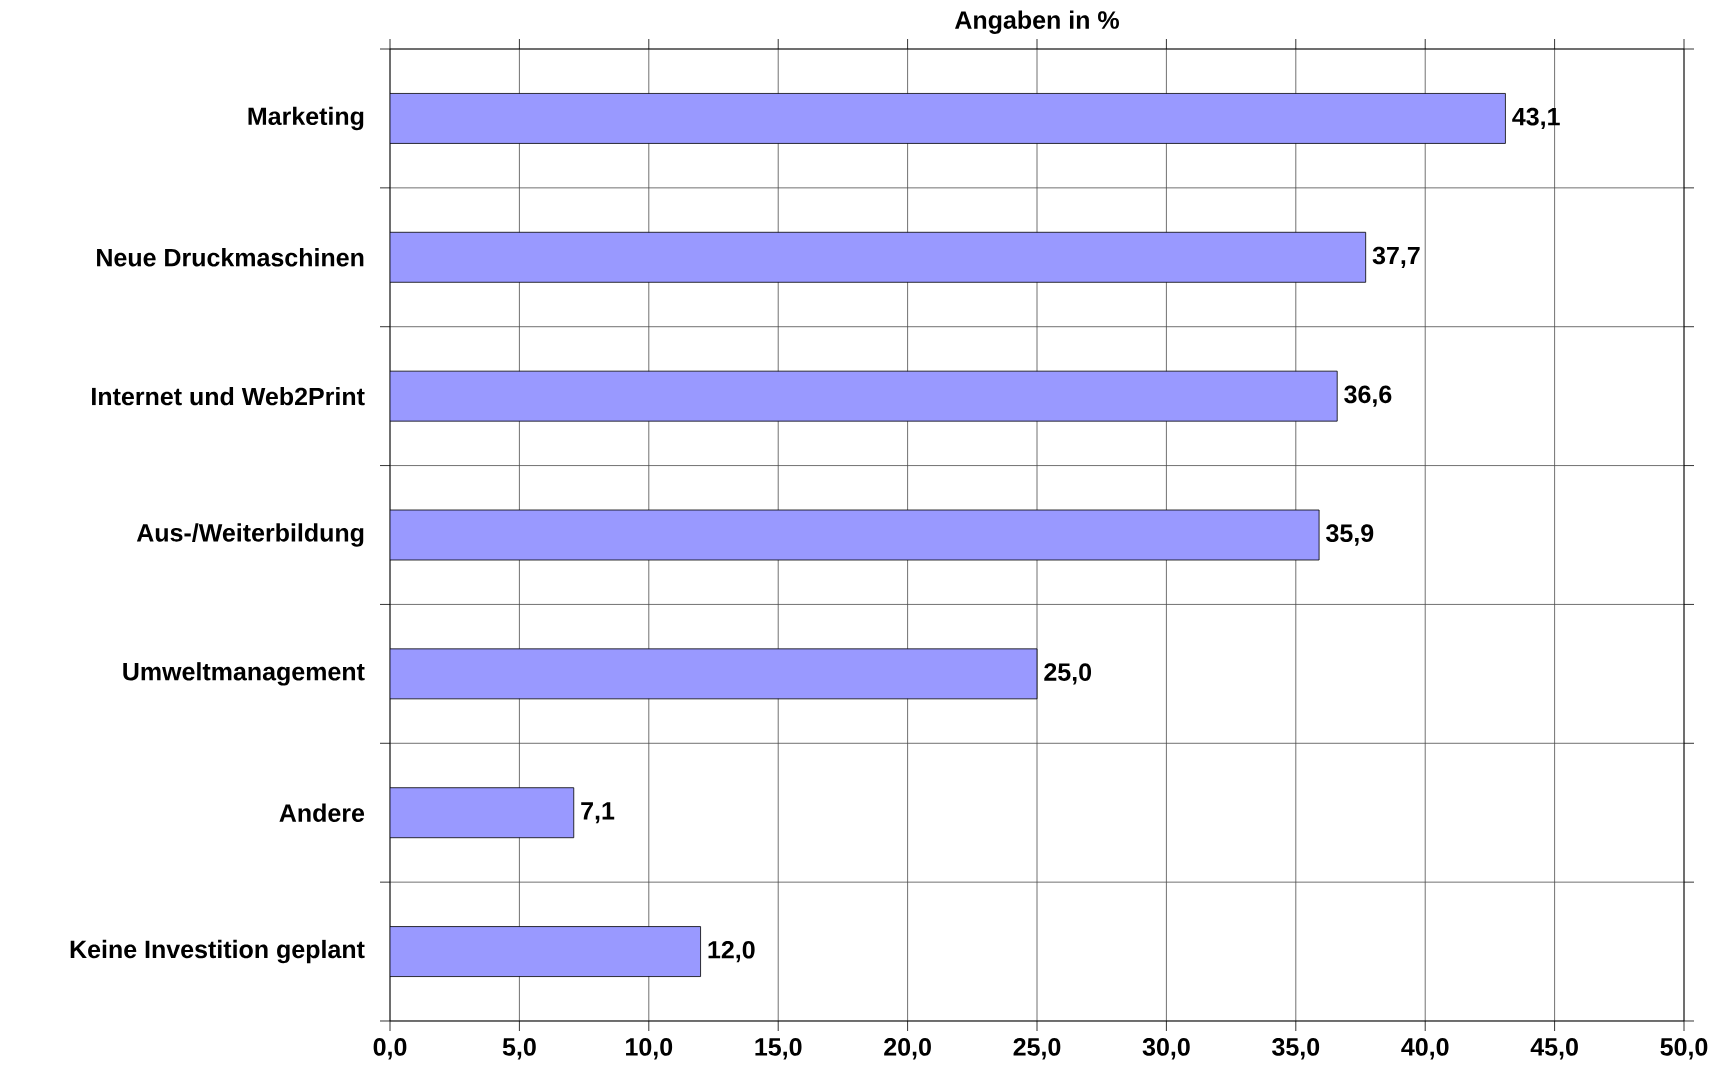  I want to click on data-label: 37,7, so click(1396, 257).